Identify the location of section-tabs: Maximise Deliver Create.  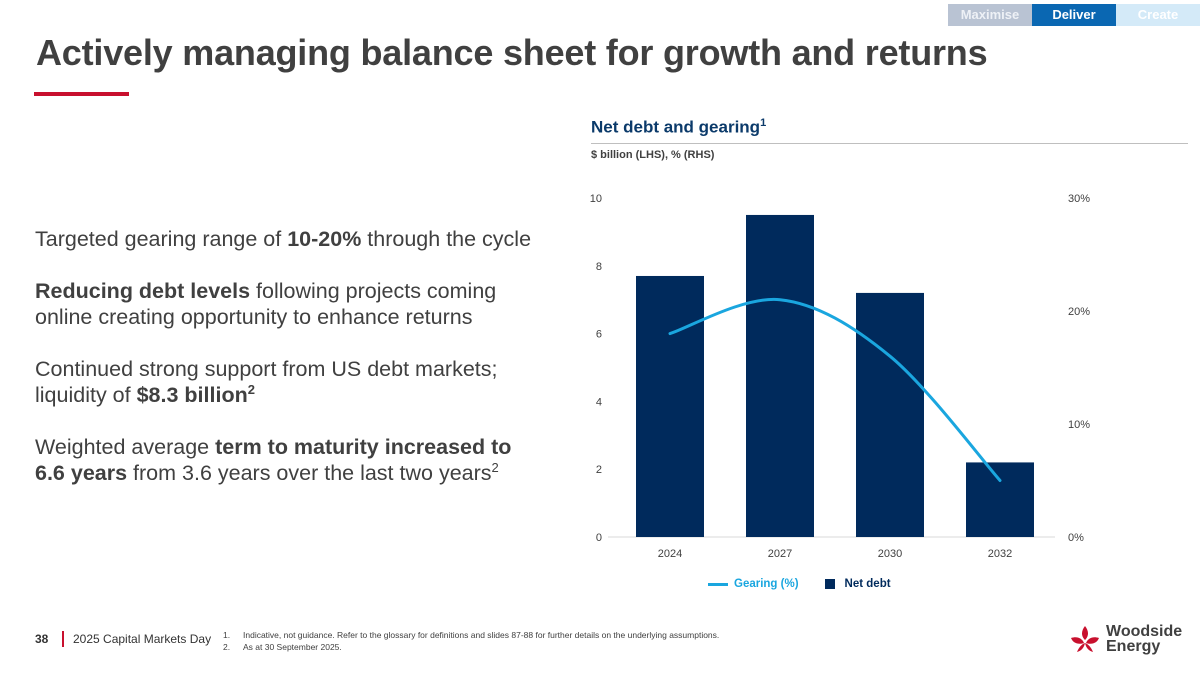
(1074, 15).